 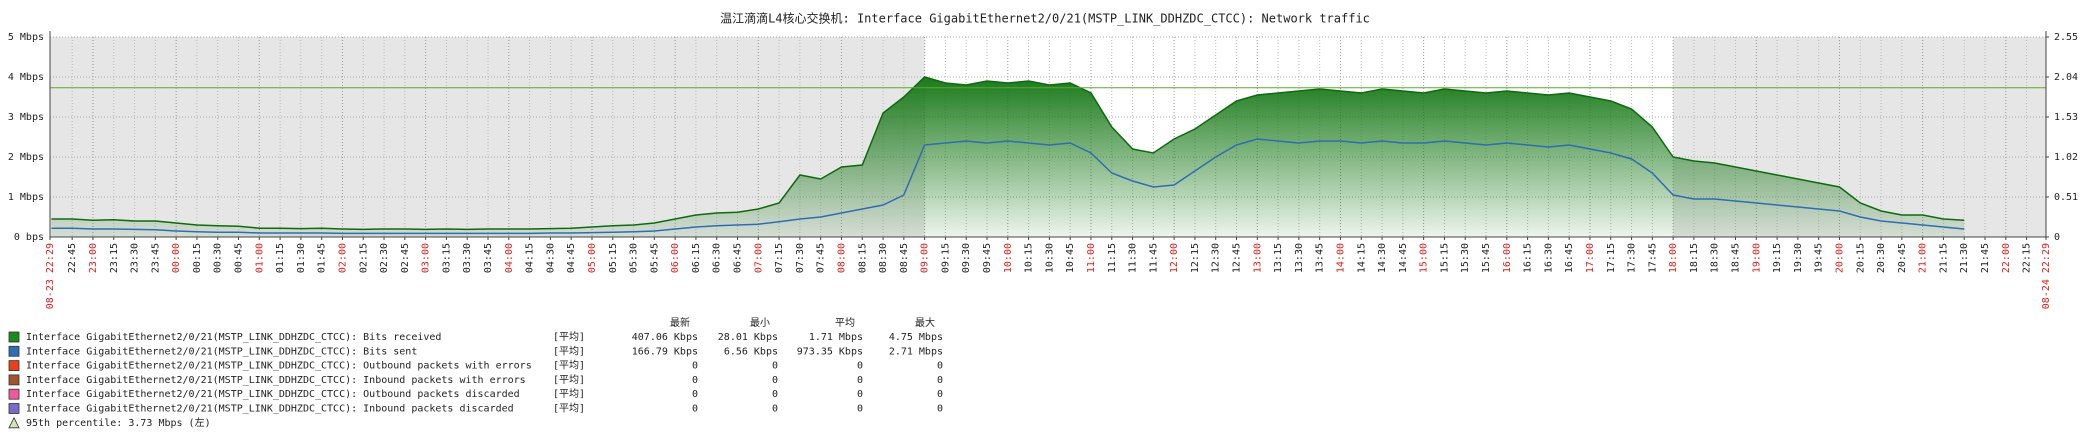 I want to click on x-tick-label: 10:30, so click(x=1049, y=258).